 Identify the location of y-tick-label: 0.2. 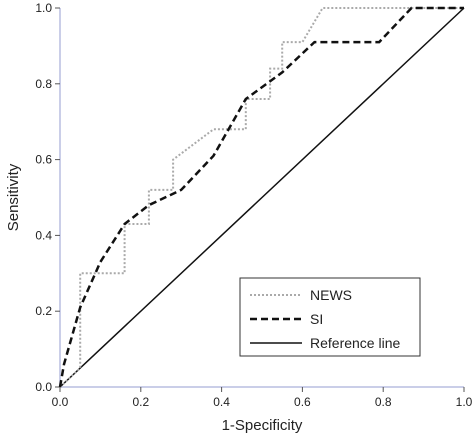
(43, 311).